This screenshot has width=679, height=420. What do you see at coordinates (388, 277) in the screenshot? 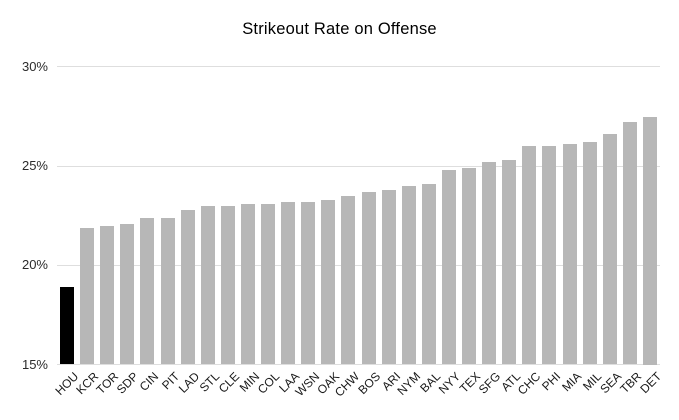
I see `bar-ARI` at bounding box center [388, 277].